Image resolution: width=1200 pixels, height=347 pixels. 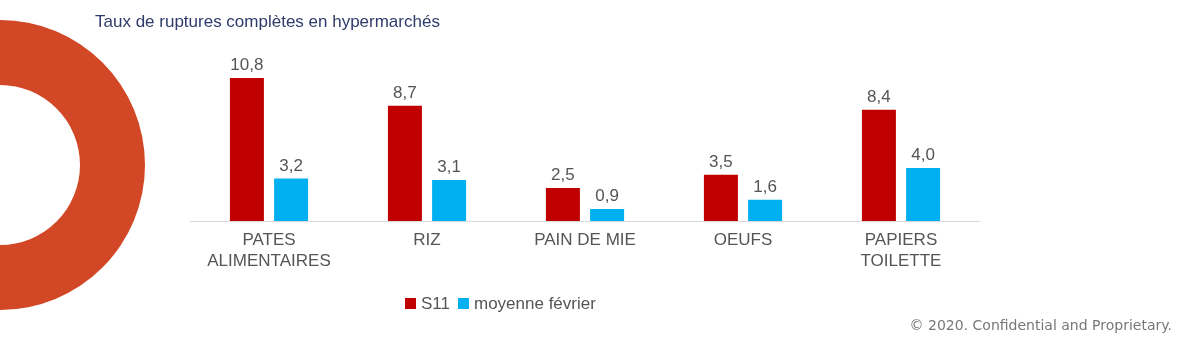 I want to click on data-label: 3,2, so click(x=291, y=165).